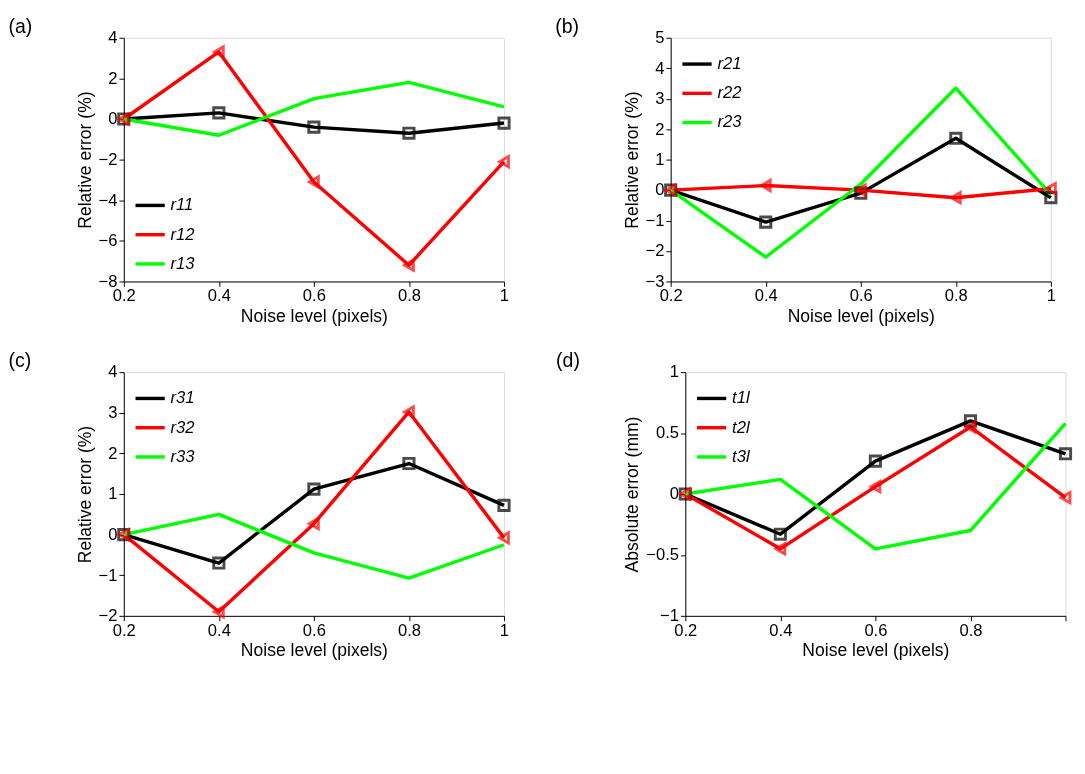 This screenshot has height=774, width=1085. What do you see at coordinates (729, 63) in the screenshot?
I see `legend-label: r21` at bounding box center [729, 63].